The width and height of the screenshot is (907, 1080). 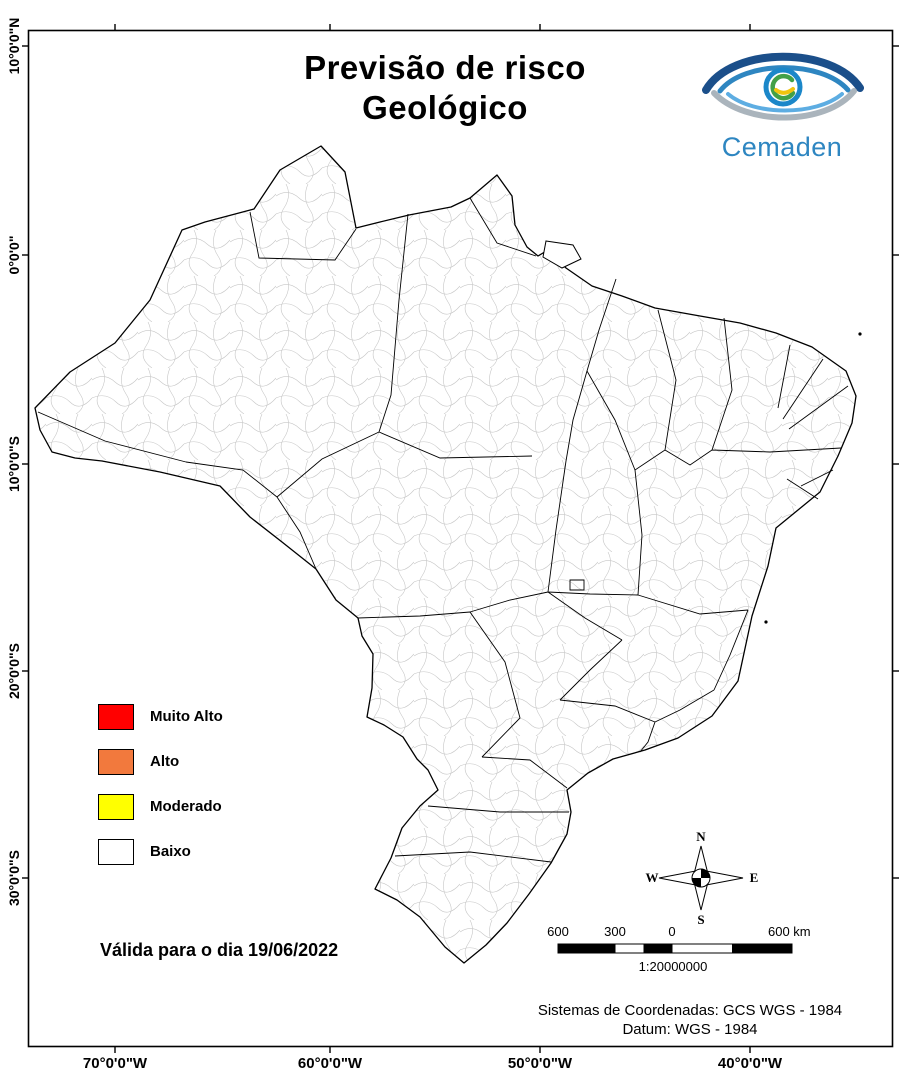 I want to click on coordinate-system-line-1: Sistemas de Coordenadas: GCS WGS - 1984, so click(x=690, y=1010).